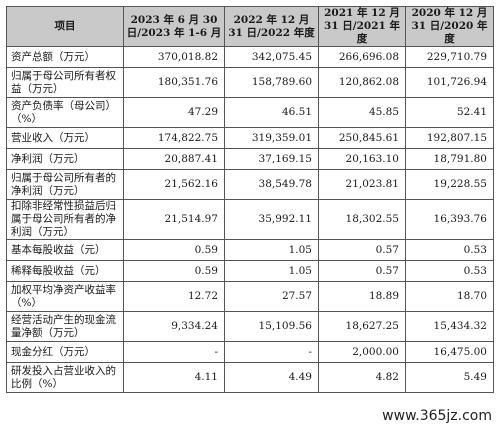  What do you see at coordinates (362, 219) in the screenshot?
I see `cell-value: 18,302.55` at bounding box center [362, 219].